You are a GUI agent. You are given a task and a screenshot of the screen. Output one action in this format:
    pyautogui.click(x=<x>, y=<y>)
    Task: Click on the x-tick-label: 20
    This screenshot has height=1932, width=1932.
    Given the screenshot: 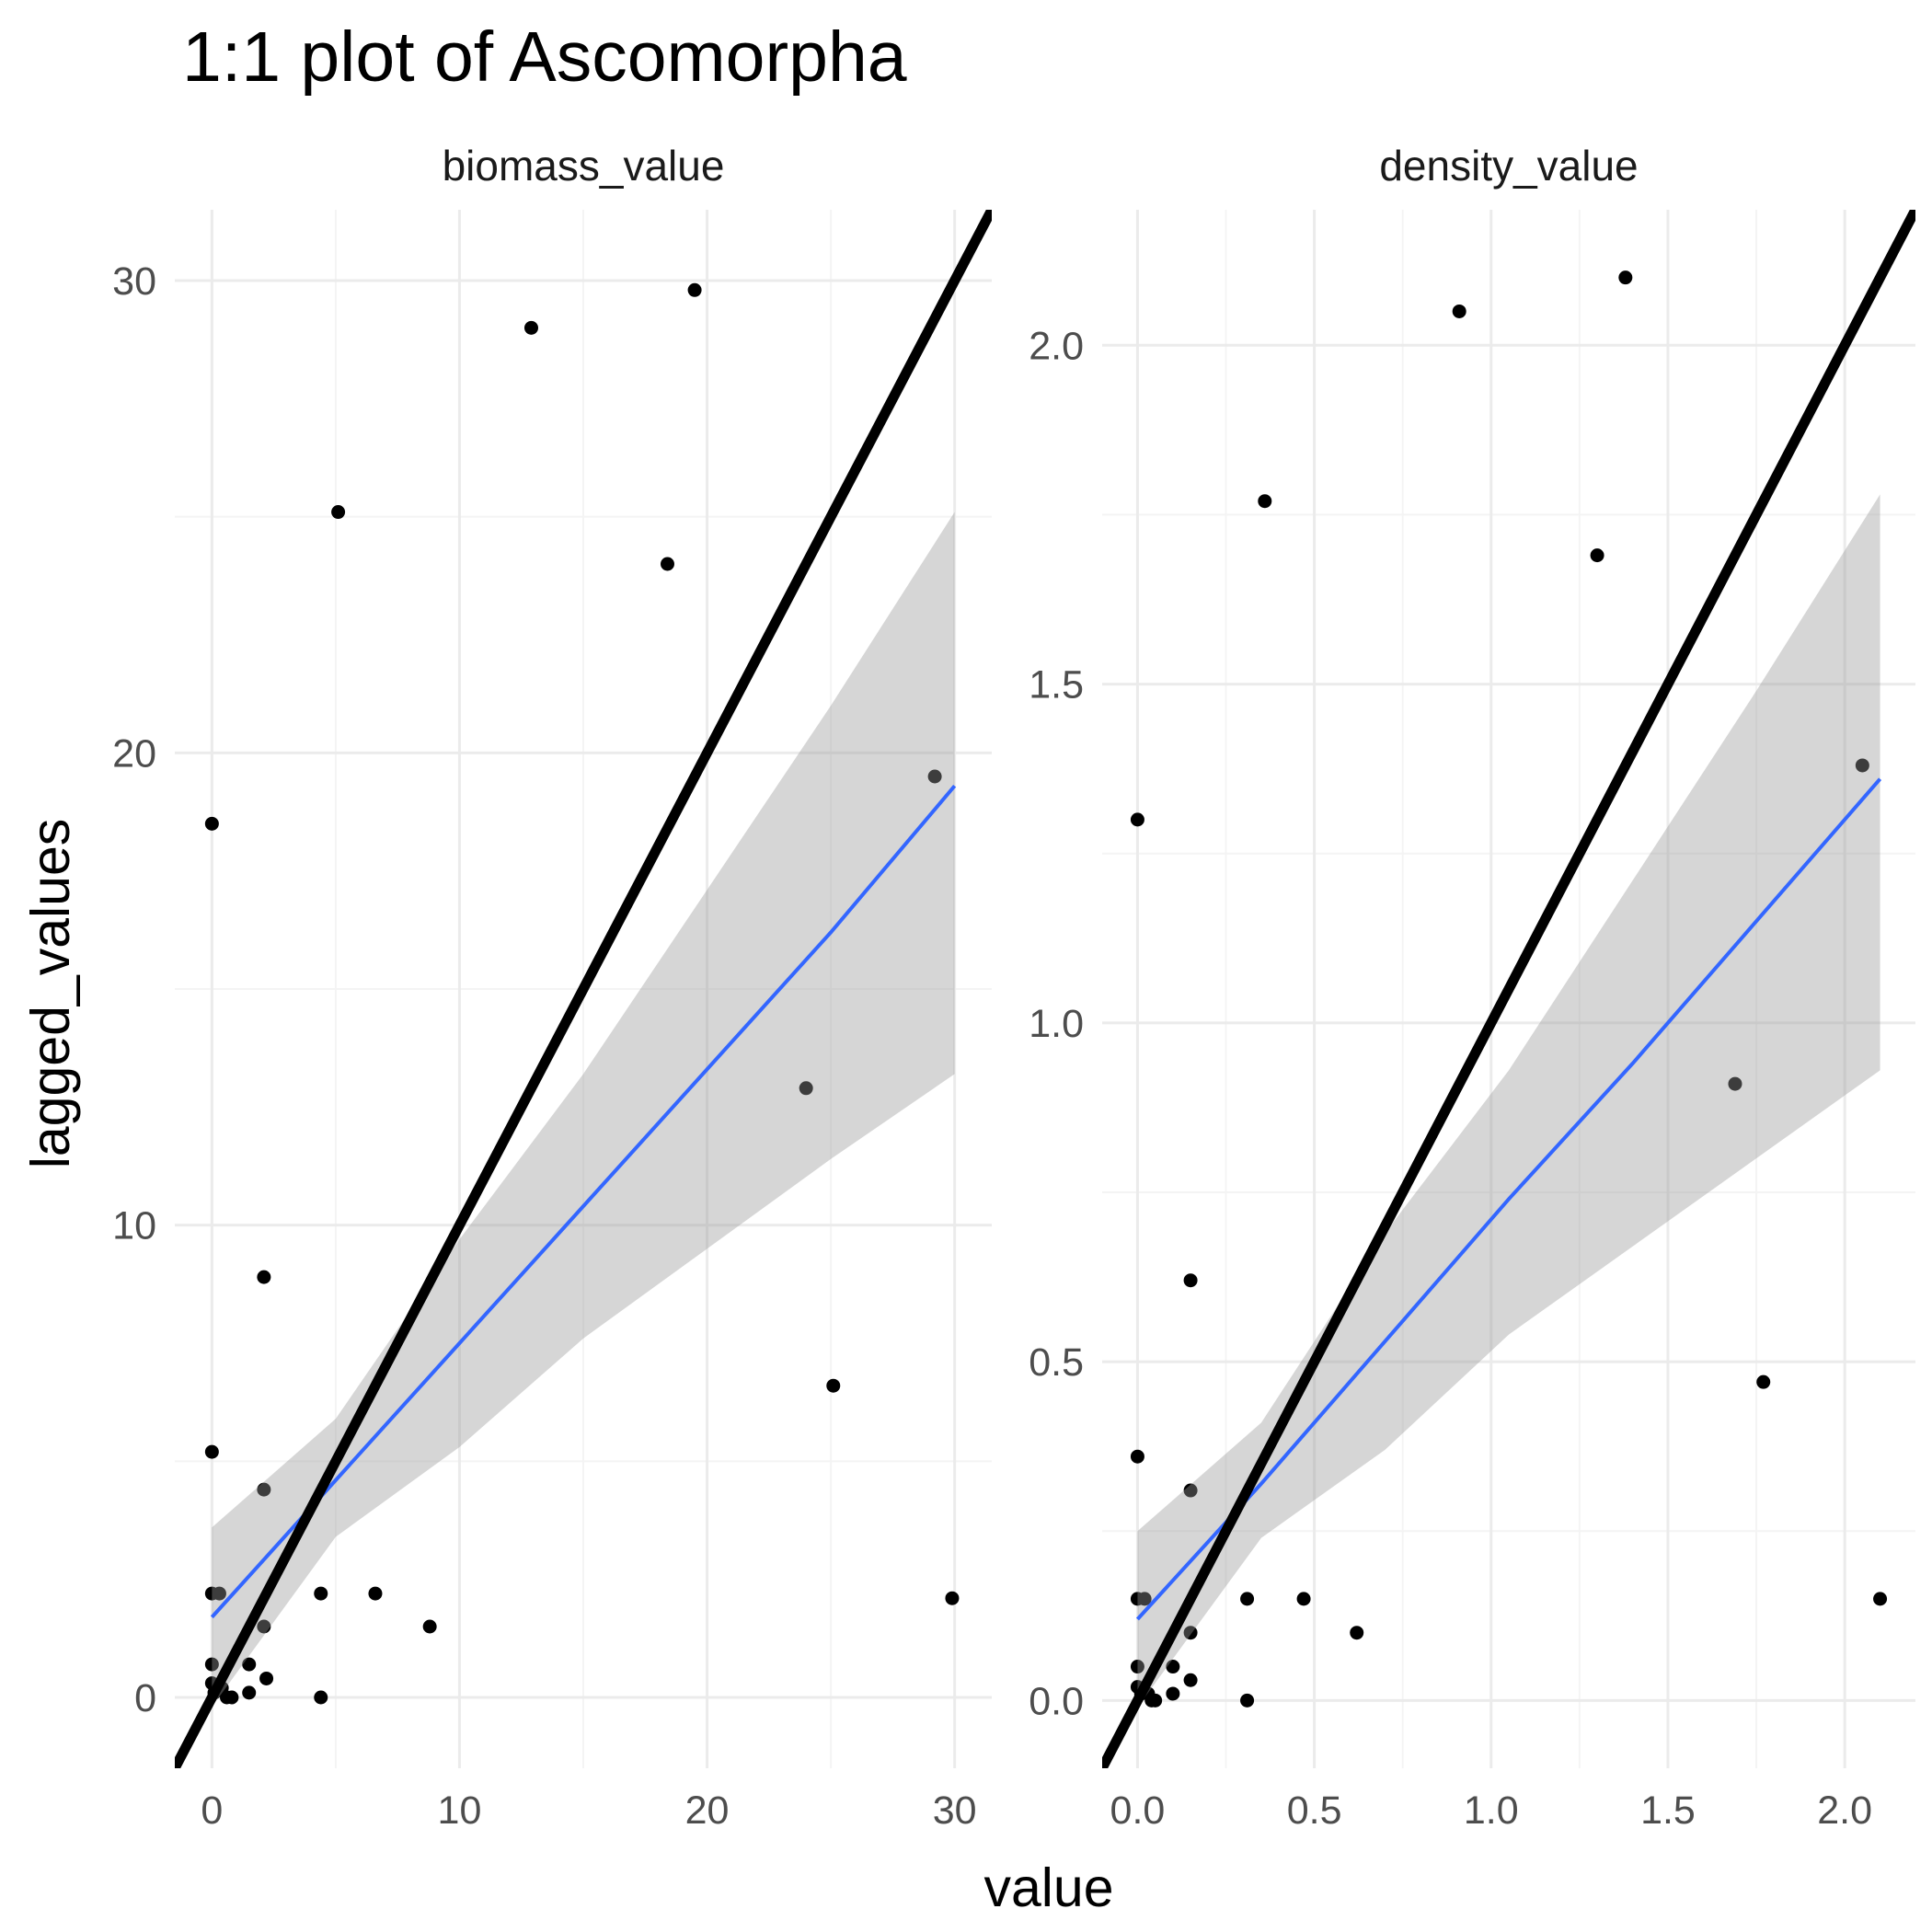 What is the action you would take?
    pyautogui.click(x=707, y=1810)
    